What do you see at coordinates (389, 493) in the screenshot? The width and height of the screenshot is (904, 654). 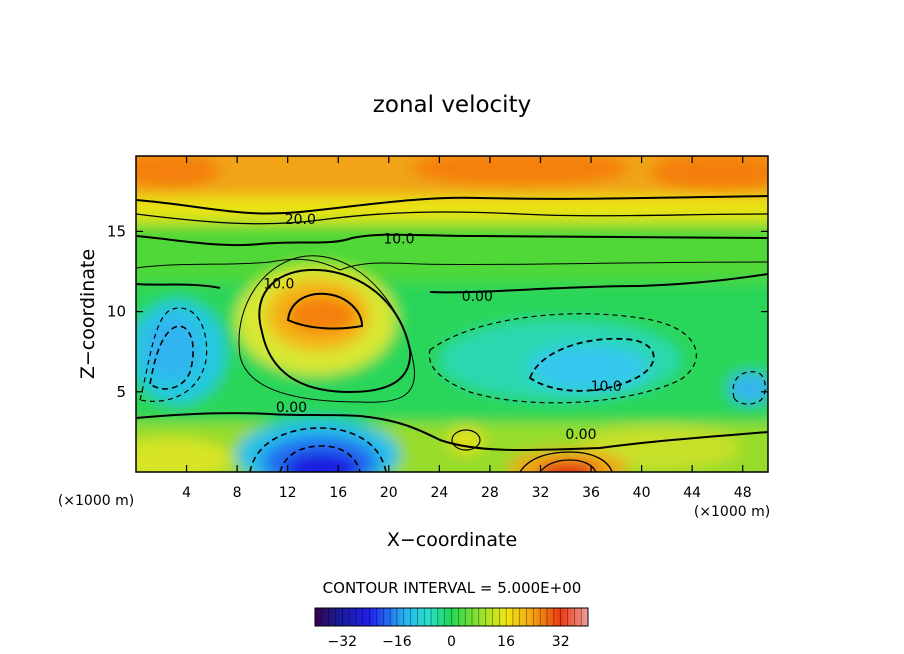 I see `x-tick-label: 20` at bounding box center [389, 493].